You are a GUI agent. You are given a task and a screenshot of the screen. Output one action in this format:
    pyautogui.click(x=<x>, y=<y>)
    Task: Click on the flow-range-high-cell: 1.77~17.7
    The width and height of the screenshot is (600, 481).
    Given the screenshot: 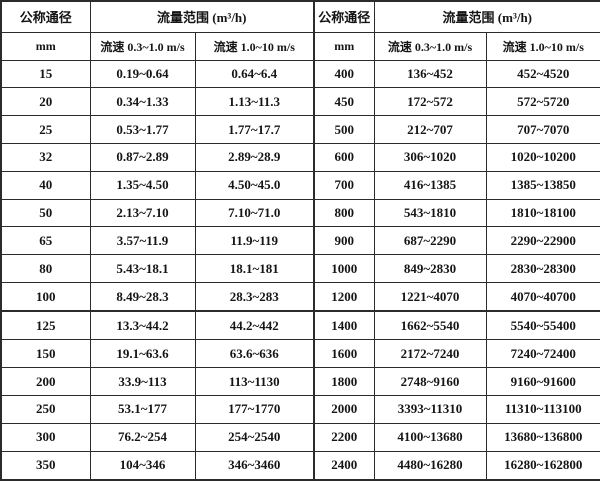 What is the action you would take?
    pyautogui.click(x=254, y=129)
    